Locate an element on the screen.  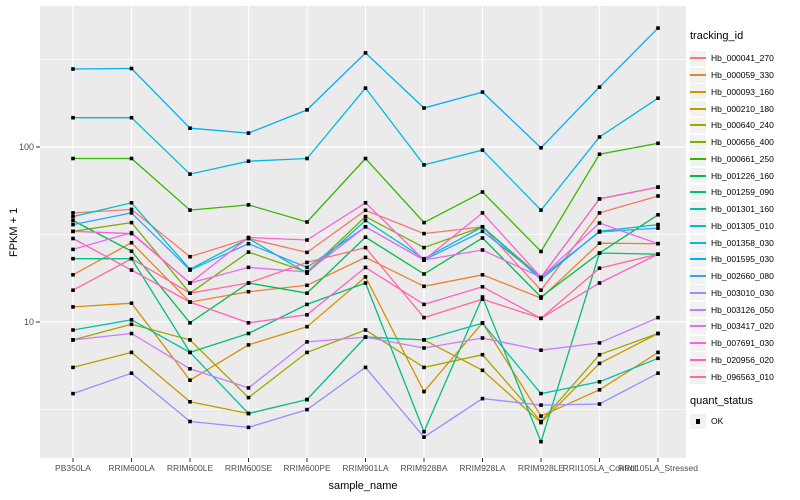
x-tick-label: RRIM928LA is located at coordinates (482, 468).